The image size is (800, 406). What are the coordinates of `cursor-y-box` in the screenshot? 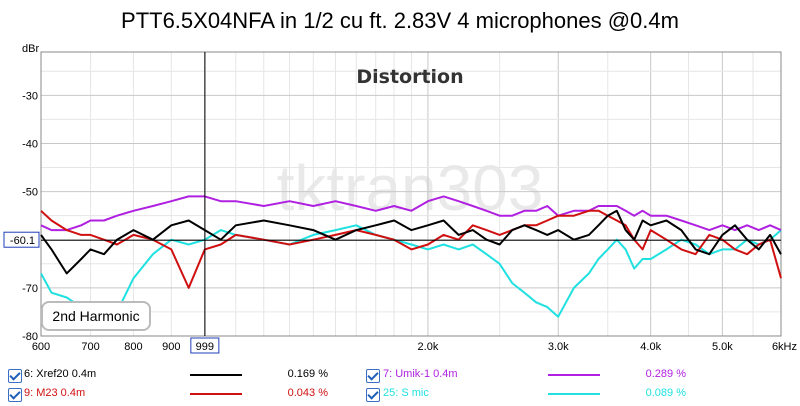 It's located at (21, 239).